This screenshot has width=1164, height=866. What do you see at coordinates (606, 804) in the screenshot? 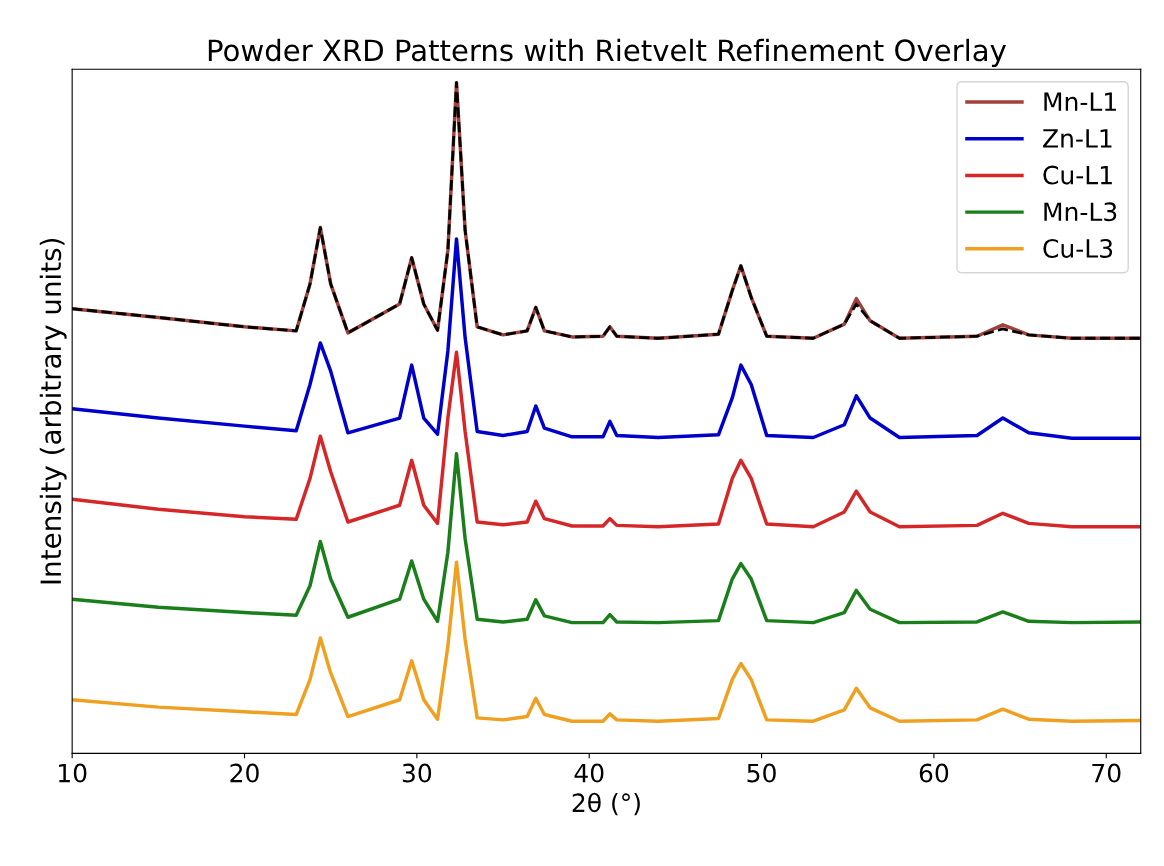
I see `x-axis-title: 2θ (°)` at bounding box center [606, 804].